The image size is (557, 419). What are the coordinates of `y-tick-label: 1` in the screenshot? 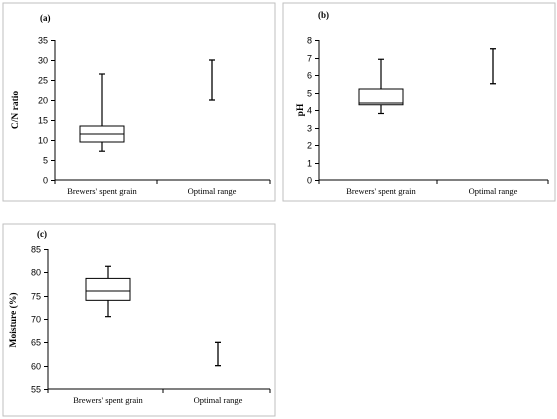 It's located at (309, 164).